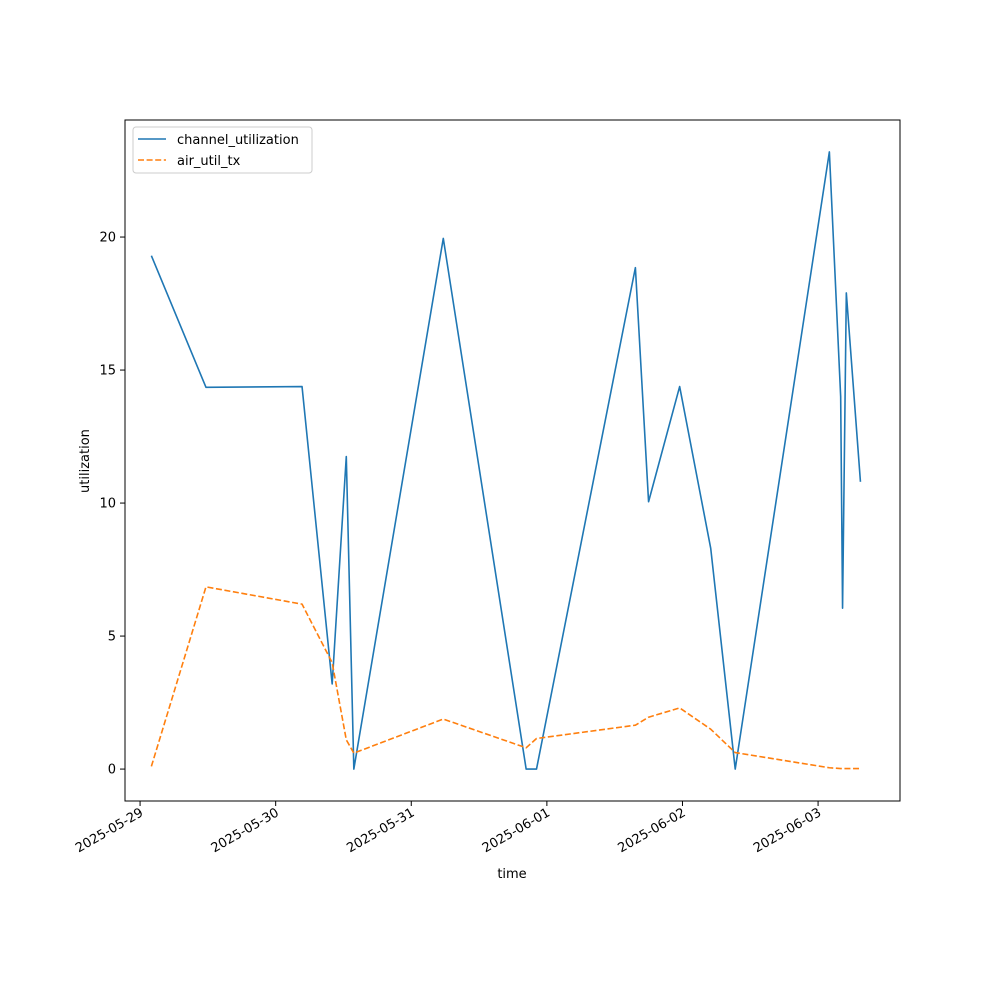  I want to click on legend: channel_utilization air_util_tx, so click(222, 150).